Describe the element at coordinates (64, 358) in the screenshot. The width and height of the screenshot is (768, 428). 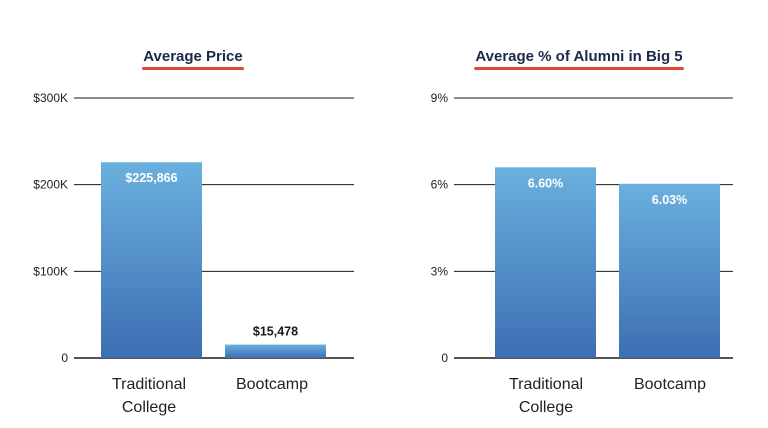
I see `chart-1-ytick-label: 0` at that location.